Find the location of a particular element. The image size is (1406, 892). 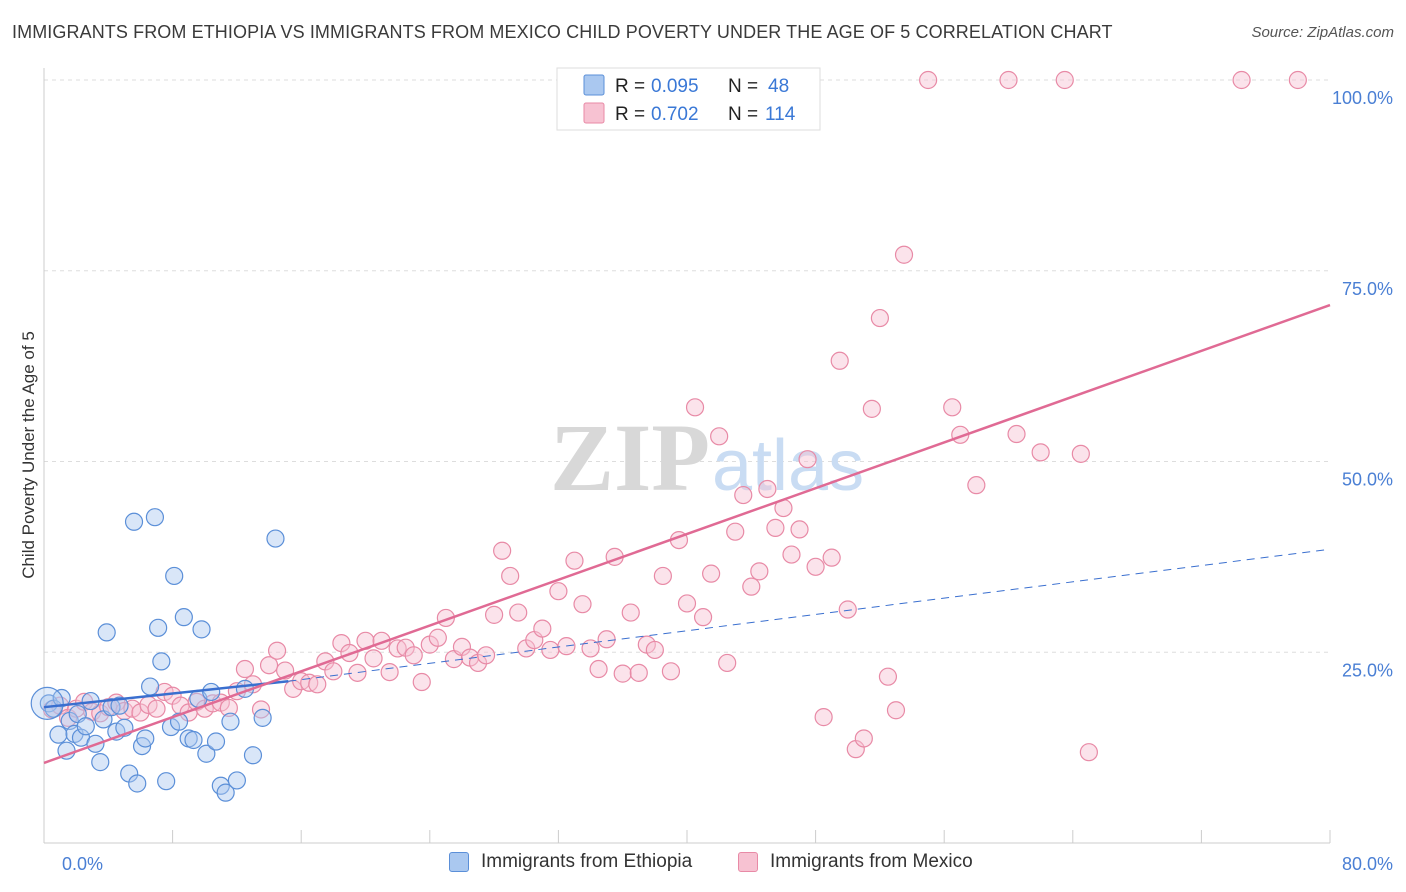

ethiopia-trend-extension is located at coordinates (809, 615).